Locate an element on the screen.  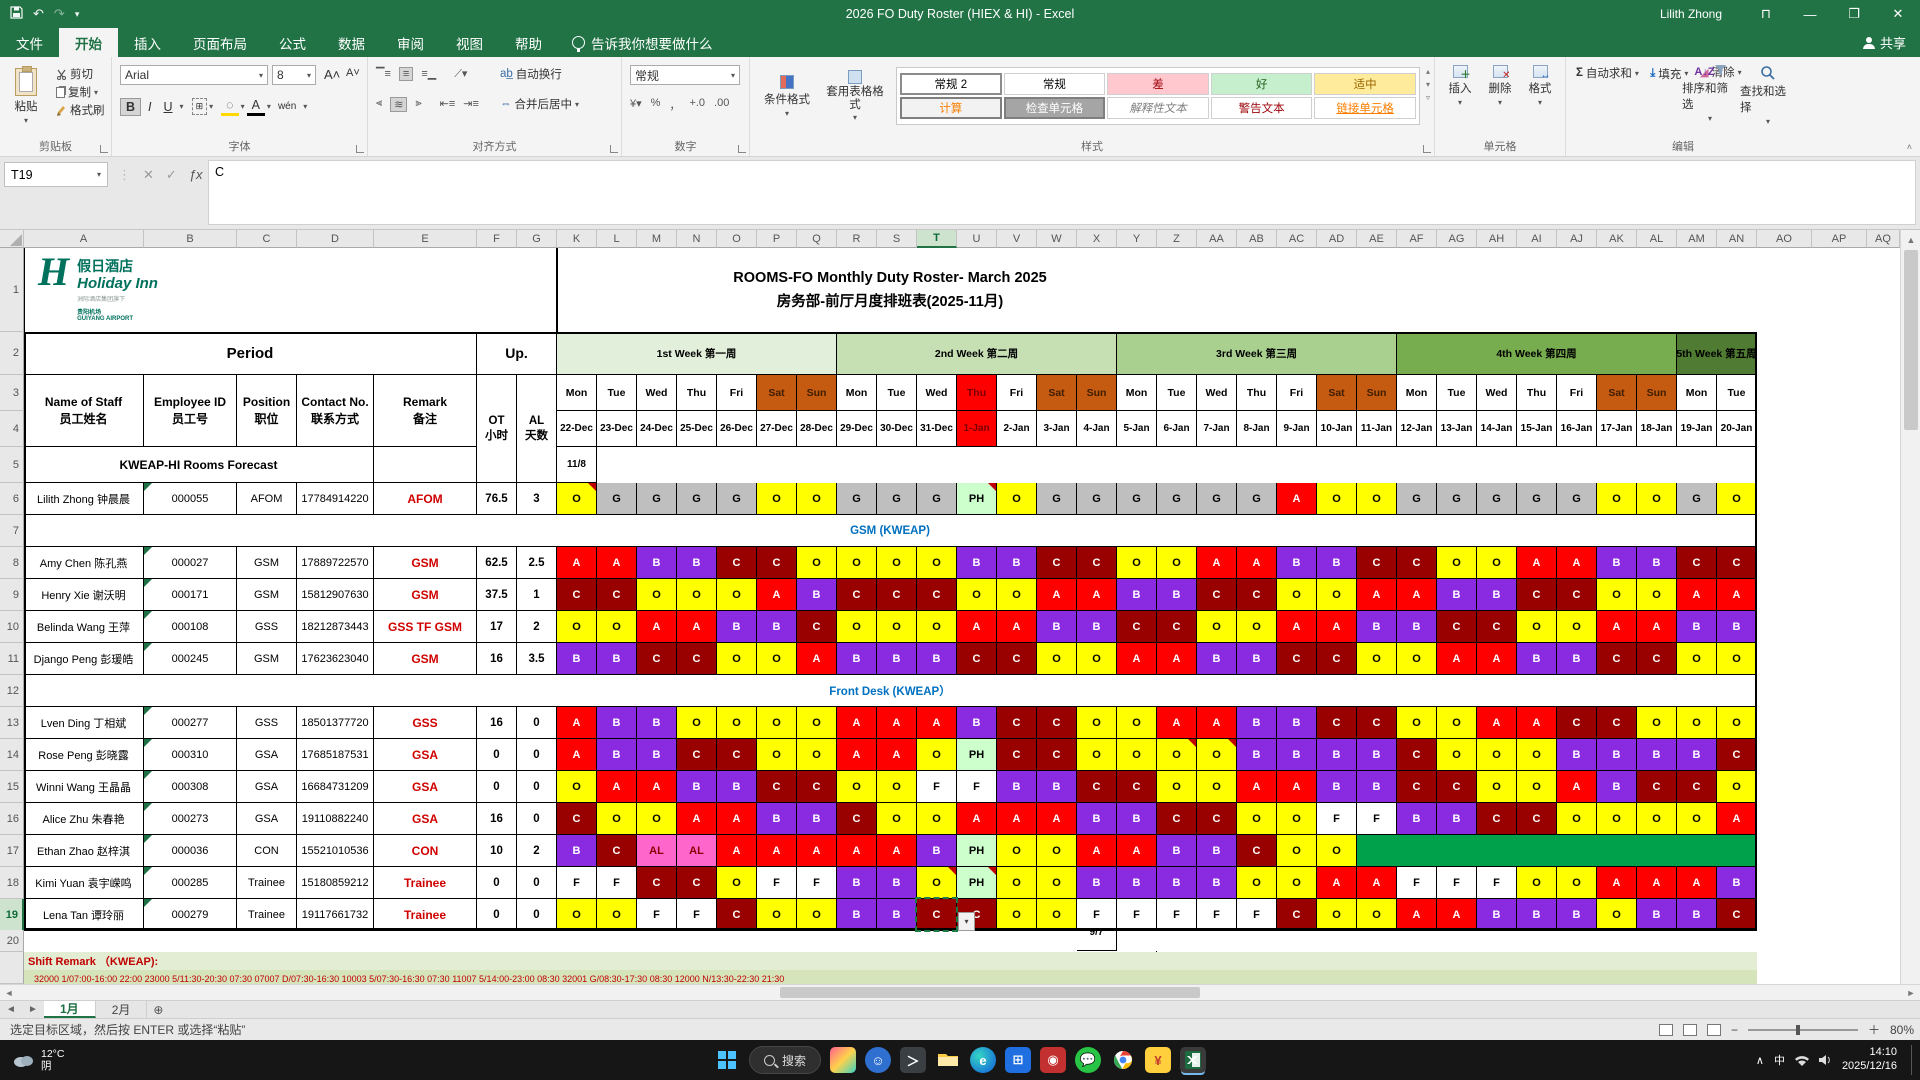
align-middle-icon: ≡ is located at coordinates (406, 74).